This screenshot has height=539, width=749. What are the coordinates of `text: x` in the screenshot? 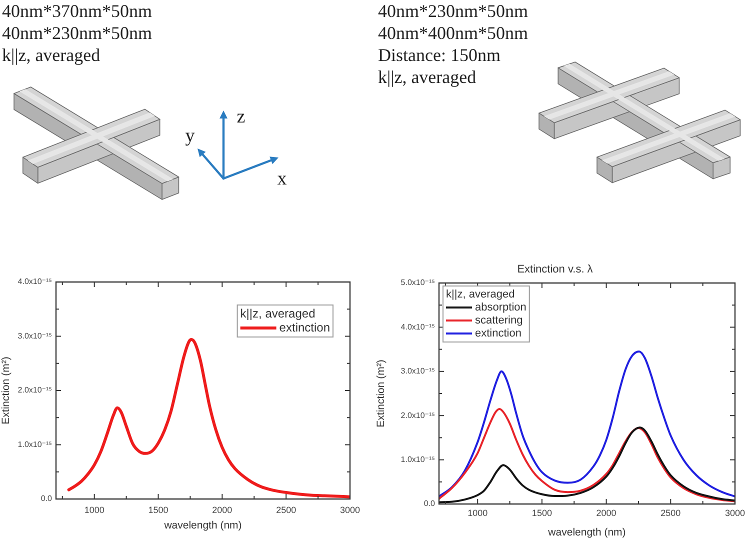 It's located at (282, 179).